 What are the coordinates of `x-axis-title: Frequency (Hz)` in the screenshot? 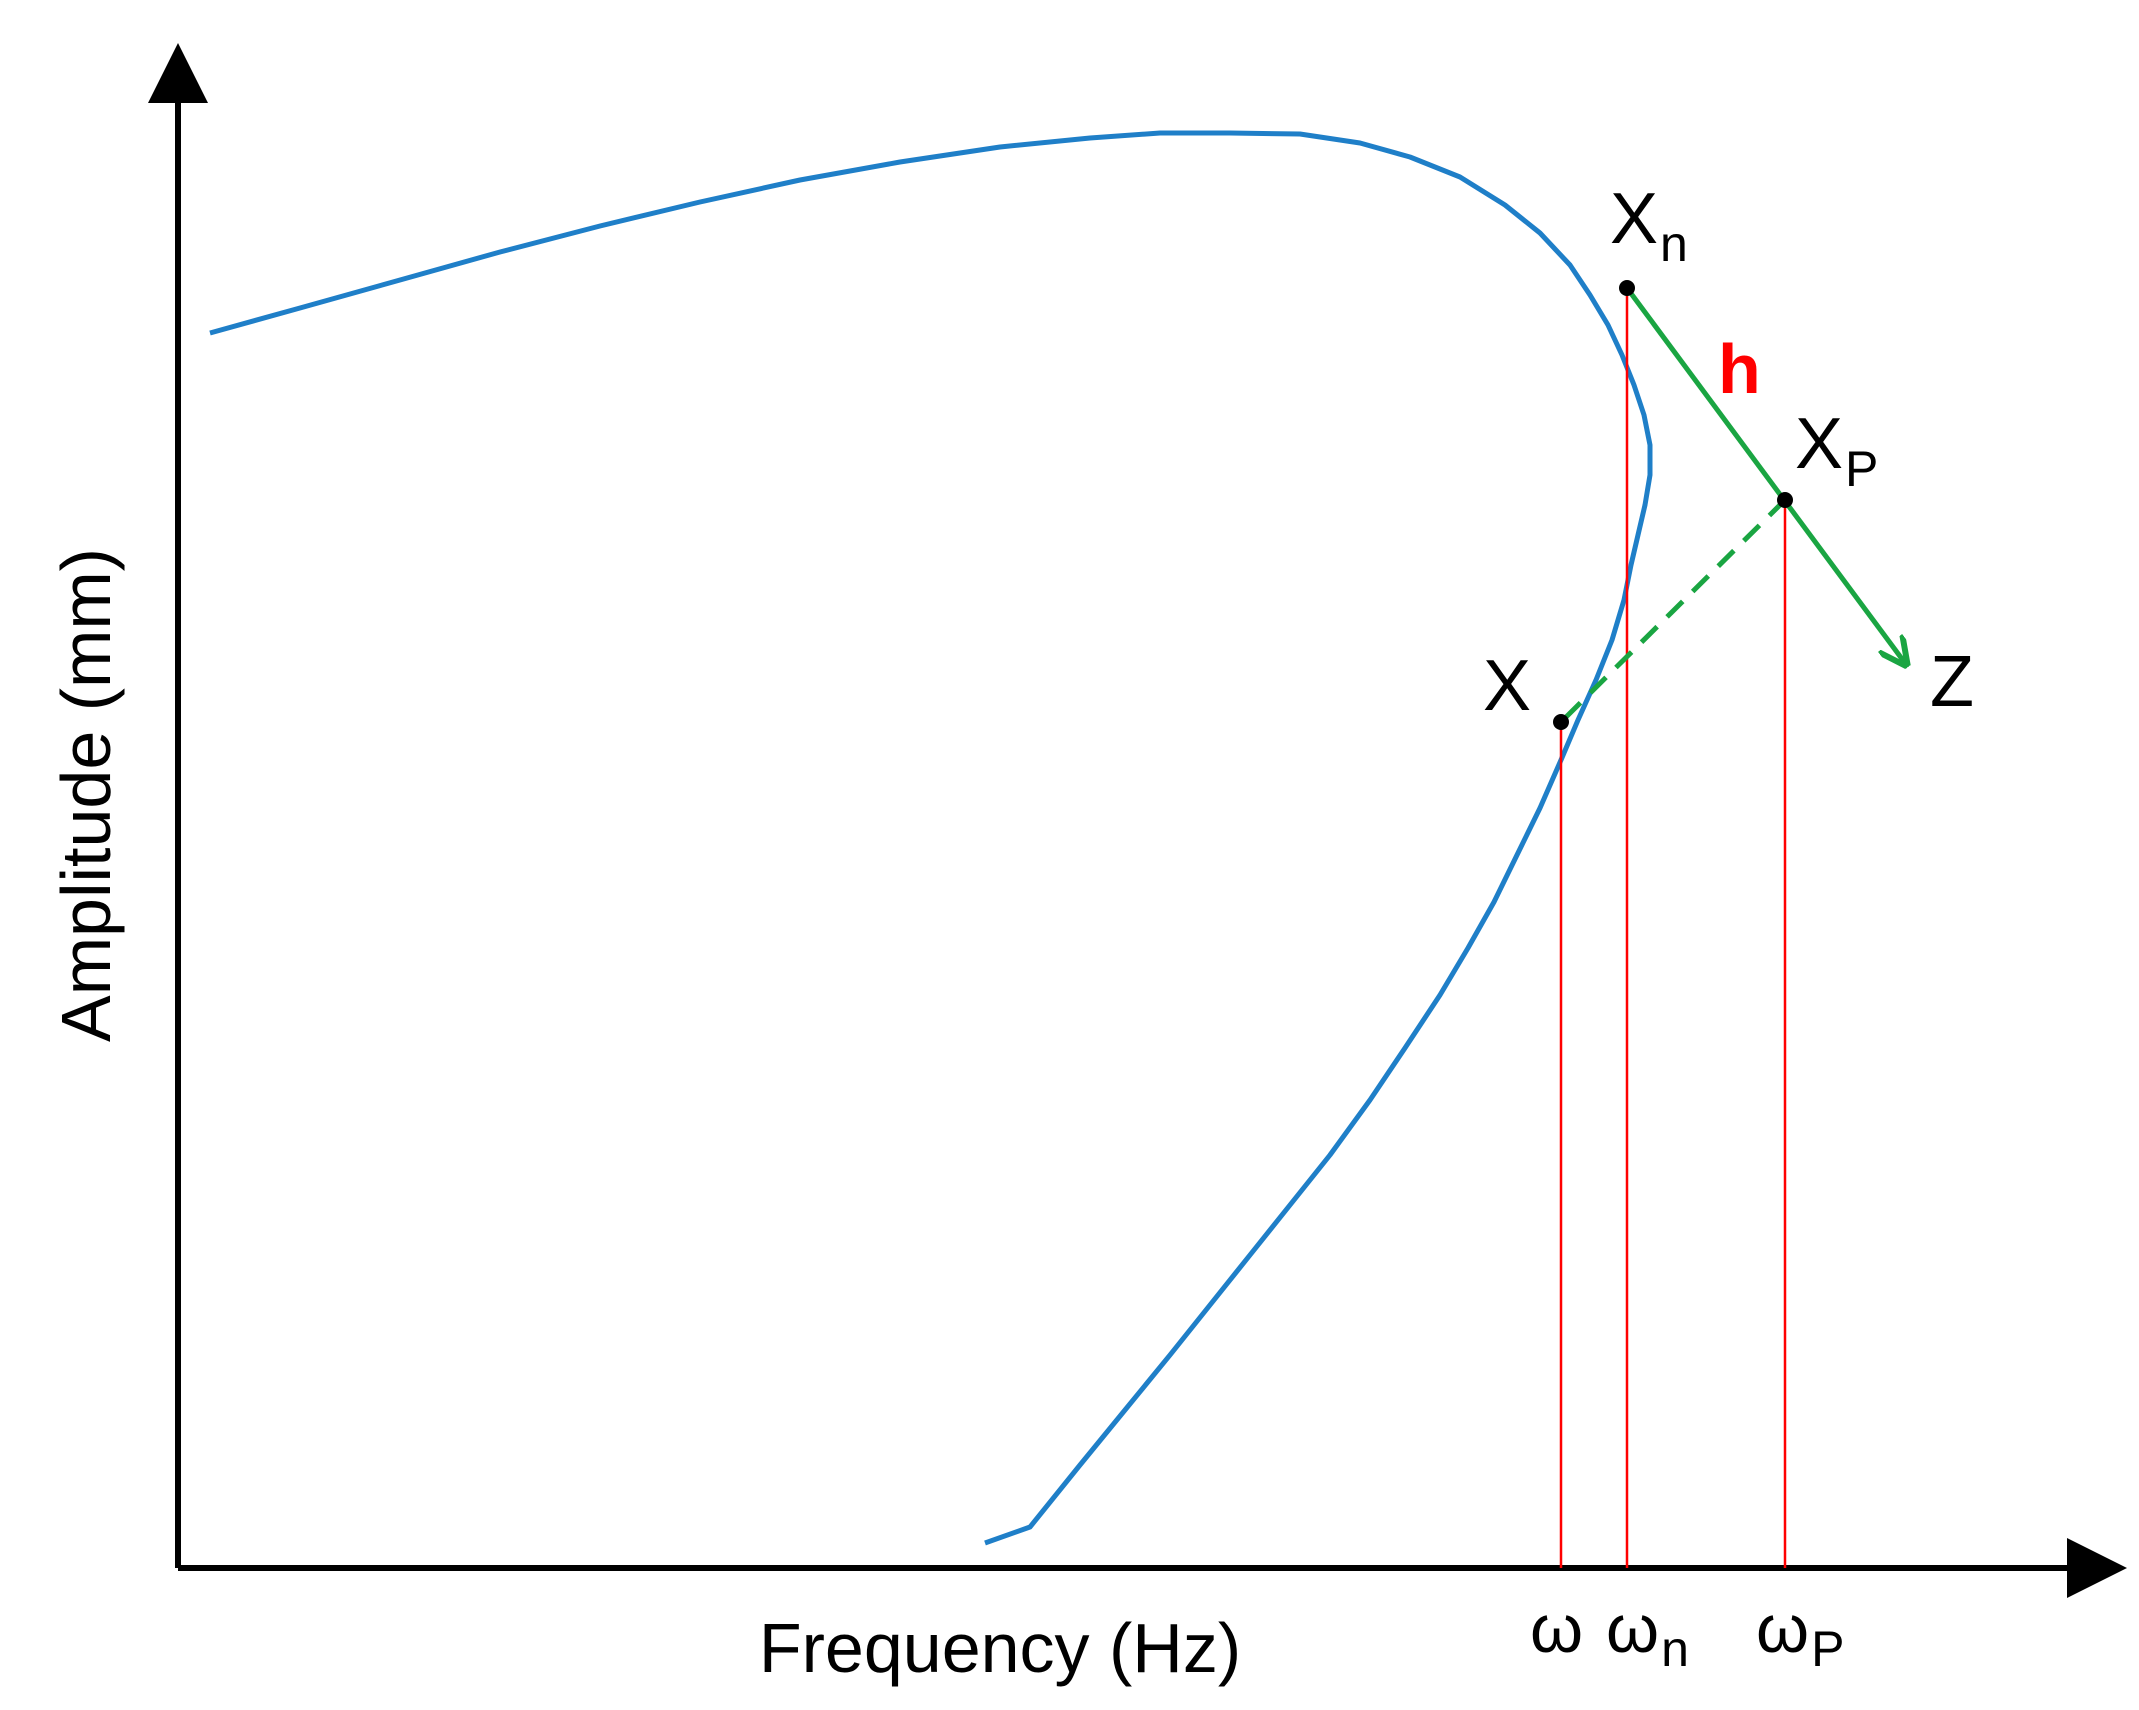 It's located at (1000, 1648).